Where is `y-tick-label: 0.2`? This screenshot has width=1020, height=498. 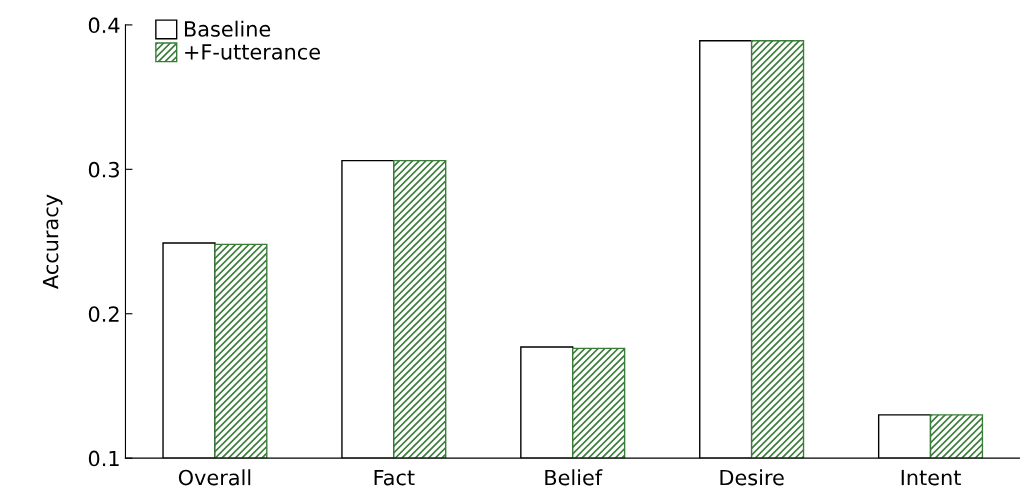
y-tick-label: 0.2 is located at coordinates (103, 314).